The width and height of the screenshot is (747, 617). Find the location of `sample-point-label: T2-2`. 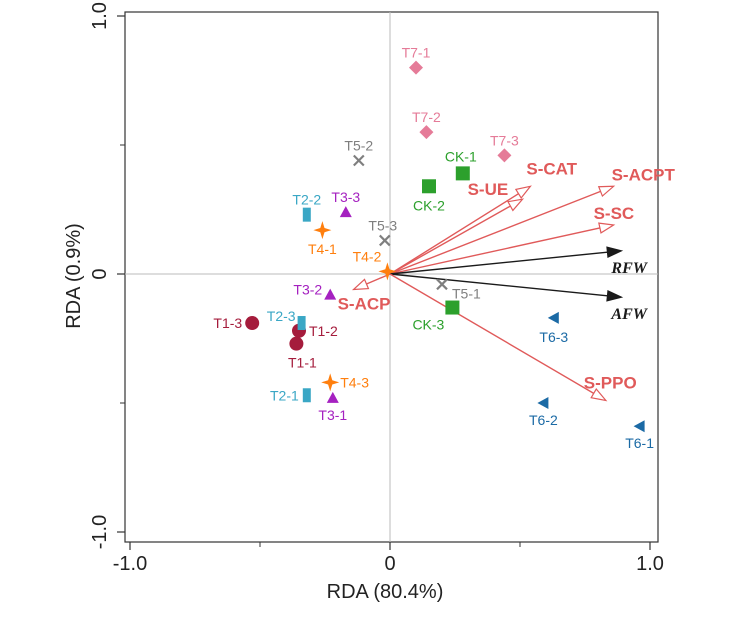

sample-point-label: T2-2 is located at coordinates (306, 200).